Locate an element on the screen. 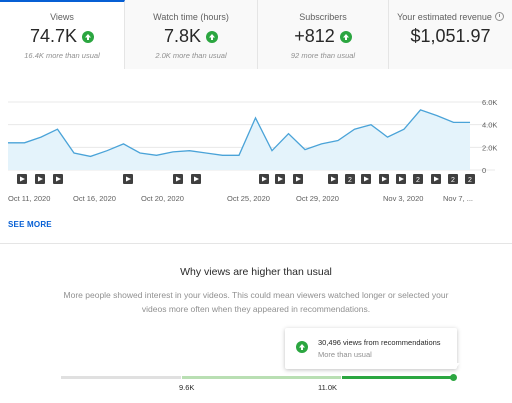  metric-card-revenue: Your estimated revenue $1,051.97 is located at coordinates (450, 34).